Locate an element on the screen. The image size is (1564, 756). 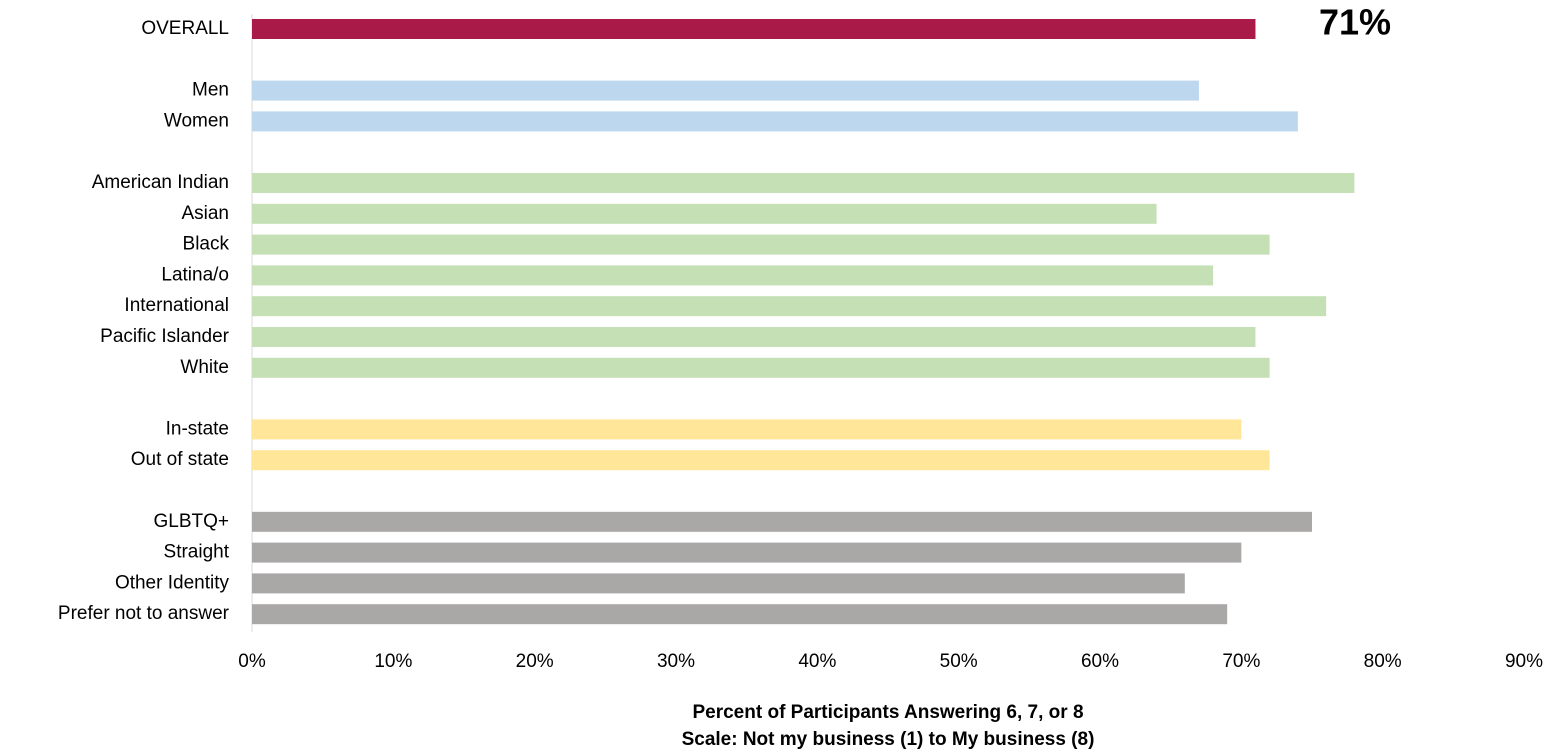
y-tick-label: White is located at coordinates (204, 367).